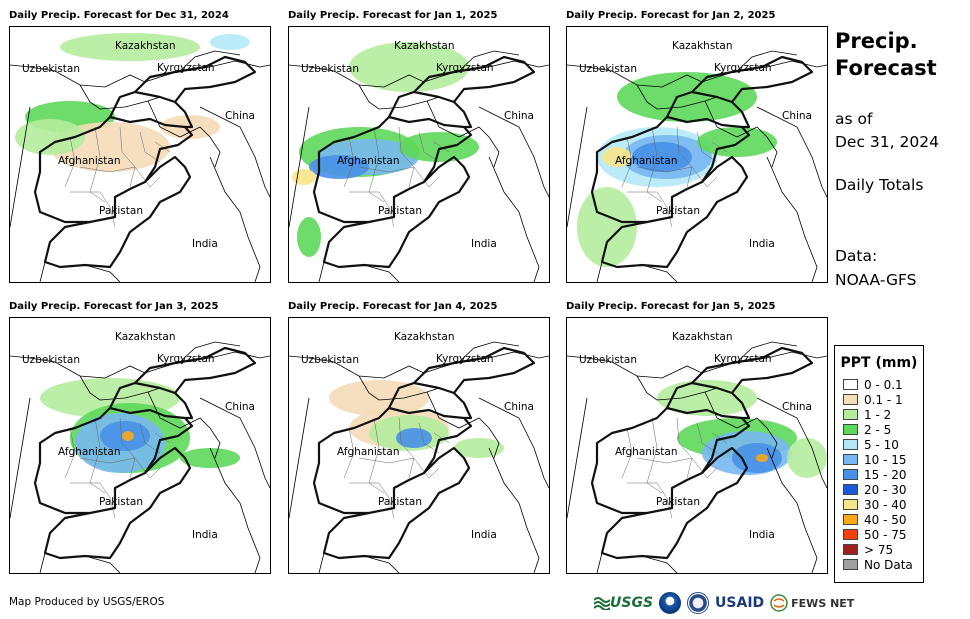 The width and height of the screenshot is (970, 619). I want to click on title-line-2: Forecast, so click(886, 68).